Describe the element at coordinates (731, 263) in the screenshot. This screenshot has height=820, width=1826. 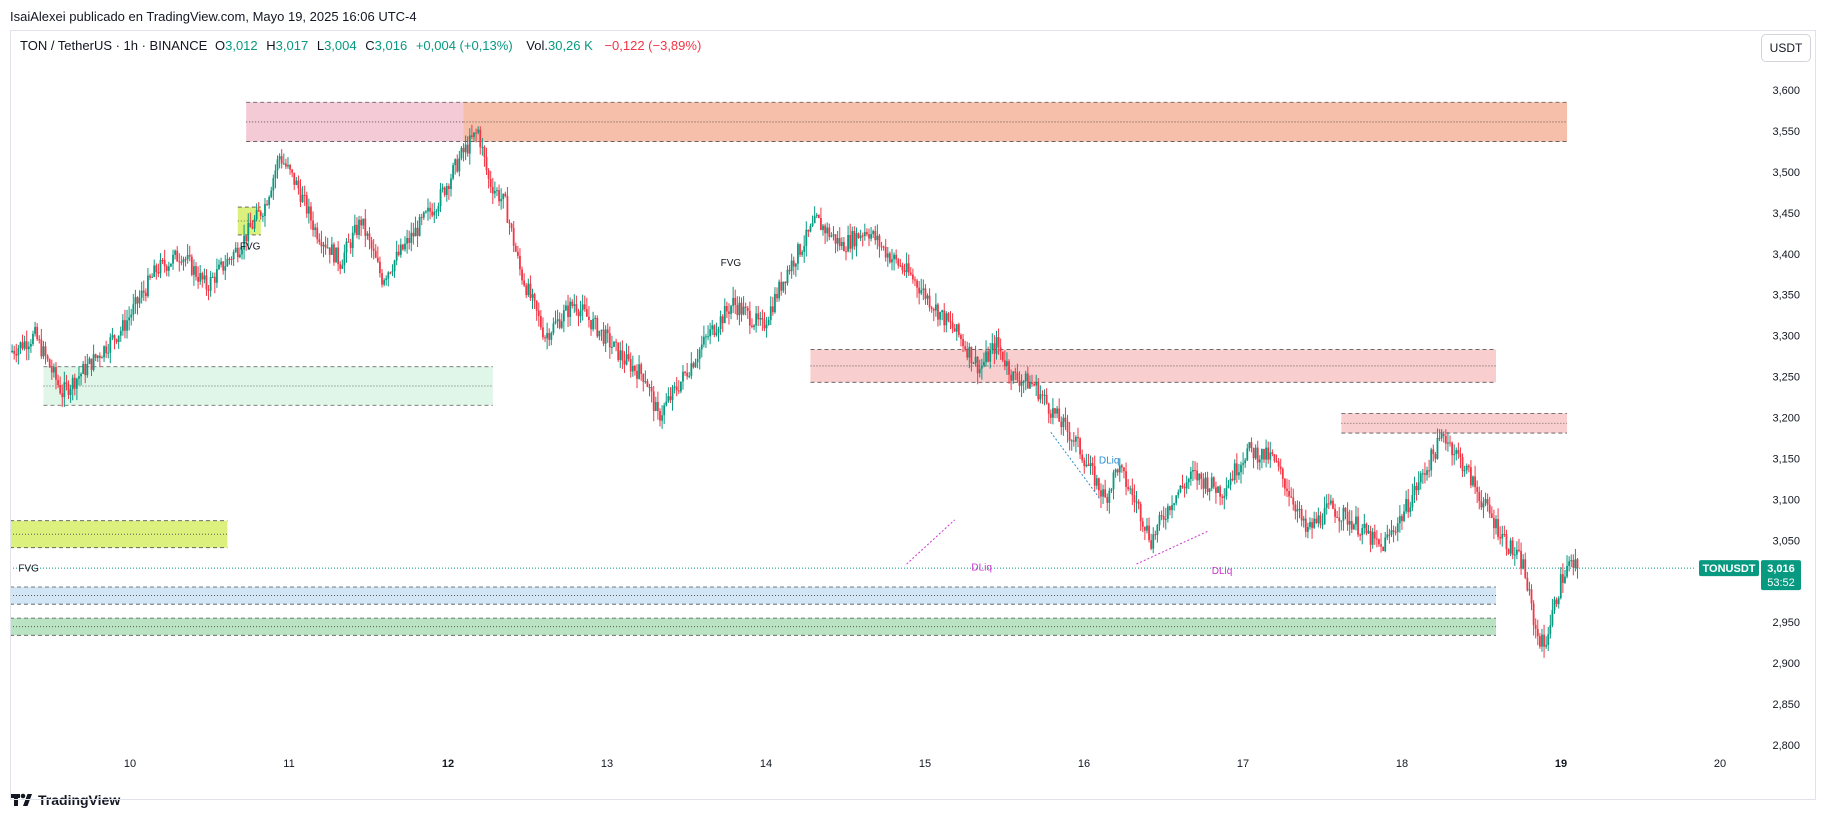
I see `fvg-label: FVG` at that location.